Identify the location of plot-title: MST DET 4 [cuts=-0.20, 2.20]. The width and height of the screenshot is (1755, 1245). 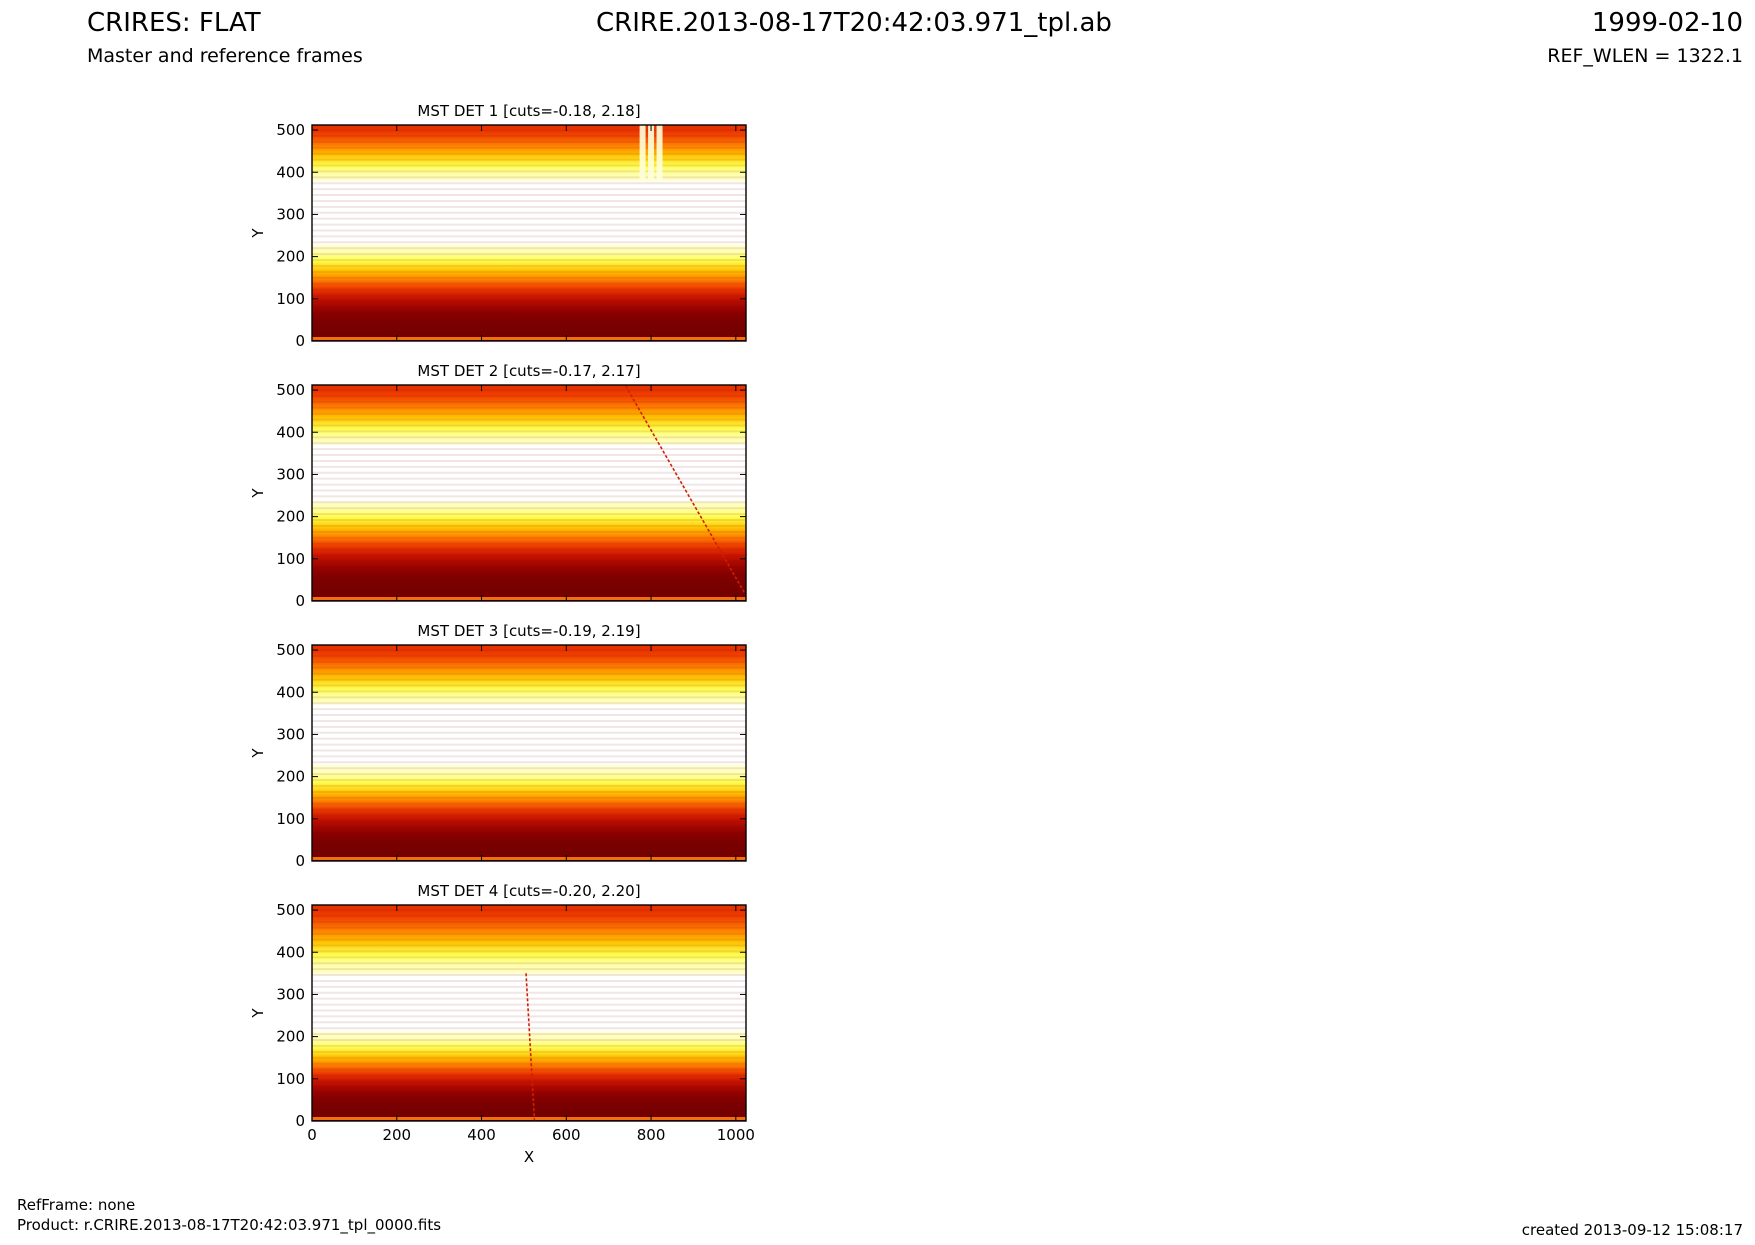
(528, 891).